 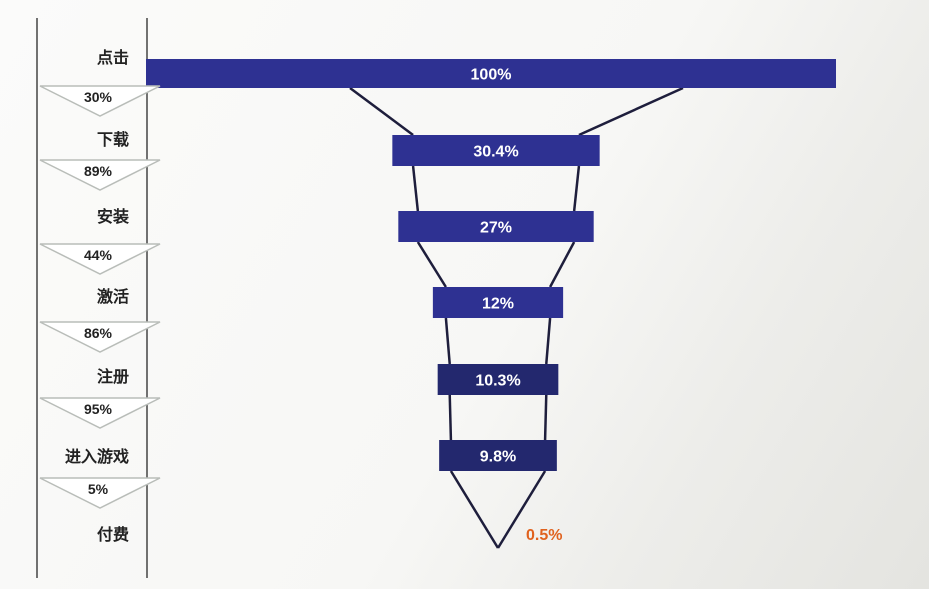 I want to click on stage-label: 安装, so click(x=113, y=216).